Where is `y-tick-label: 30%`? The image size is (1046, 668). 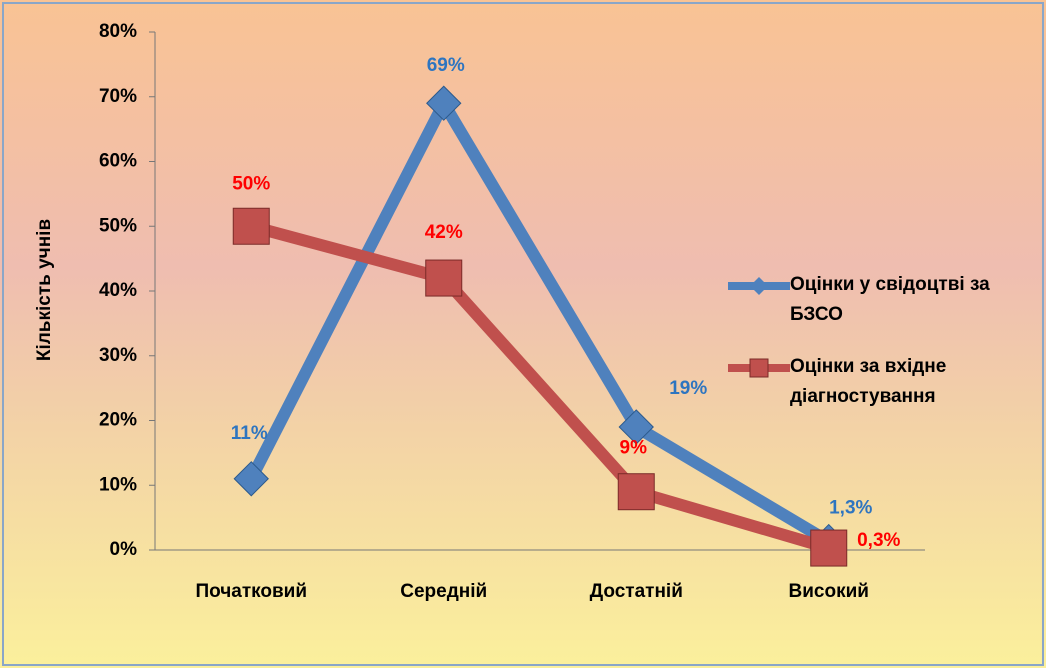
y-tick-label: 30% is located at coordinates (118, 355).